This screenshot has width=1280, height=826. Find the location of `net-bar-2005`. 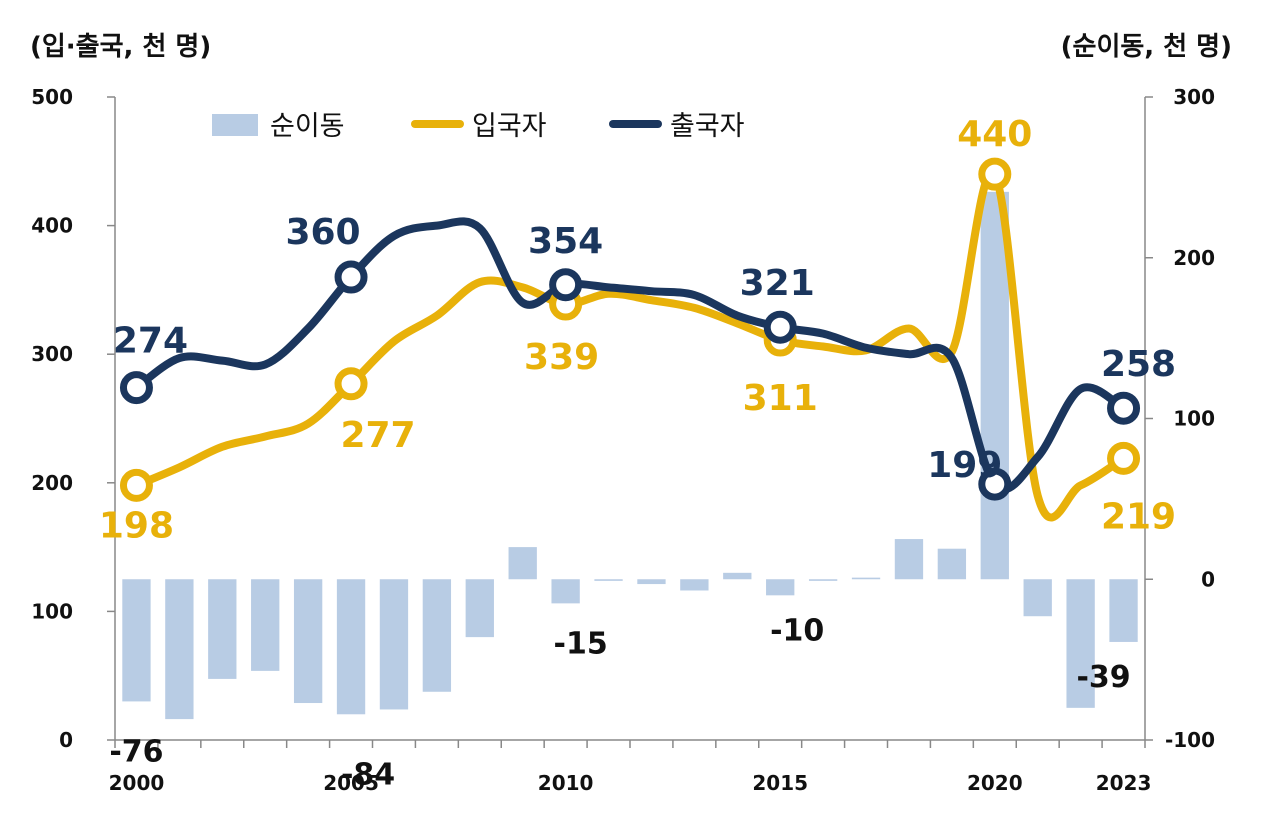

net-bar-2005 is located at coordinates (351, 647).